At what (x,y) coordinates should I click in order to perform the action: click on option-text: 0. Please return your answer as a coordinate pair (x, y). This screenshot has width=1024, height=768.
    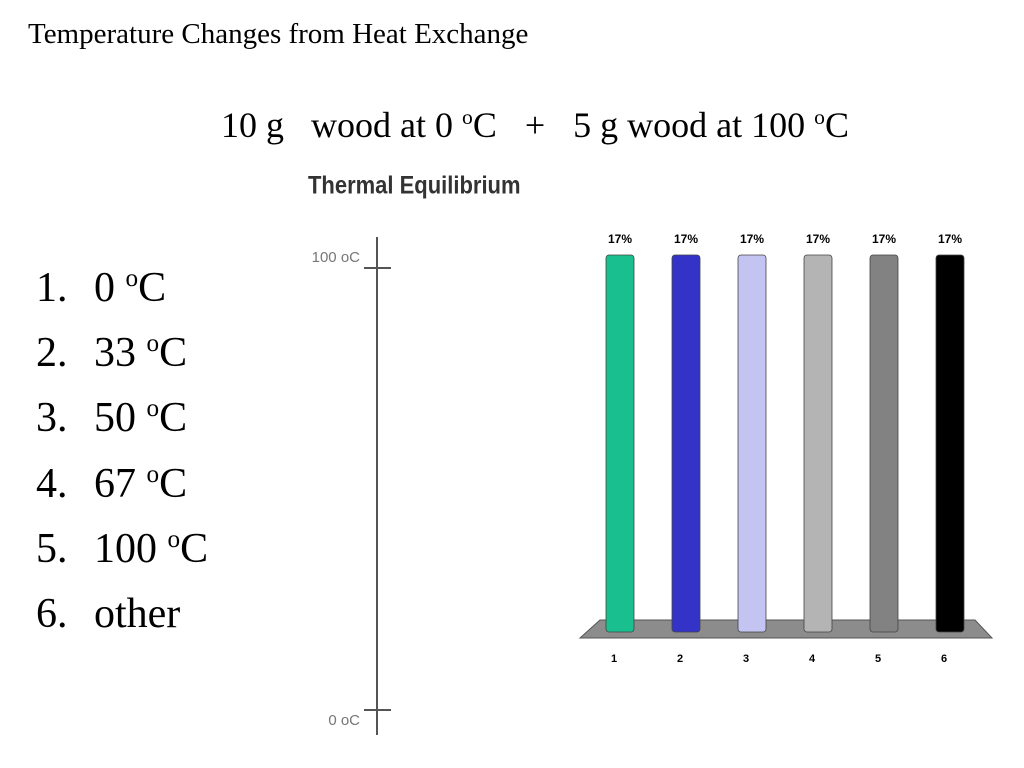
    Looking at the image, I should click on (110, 288).